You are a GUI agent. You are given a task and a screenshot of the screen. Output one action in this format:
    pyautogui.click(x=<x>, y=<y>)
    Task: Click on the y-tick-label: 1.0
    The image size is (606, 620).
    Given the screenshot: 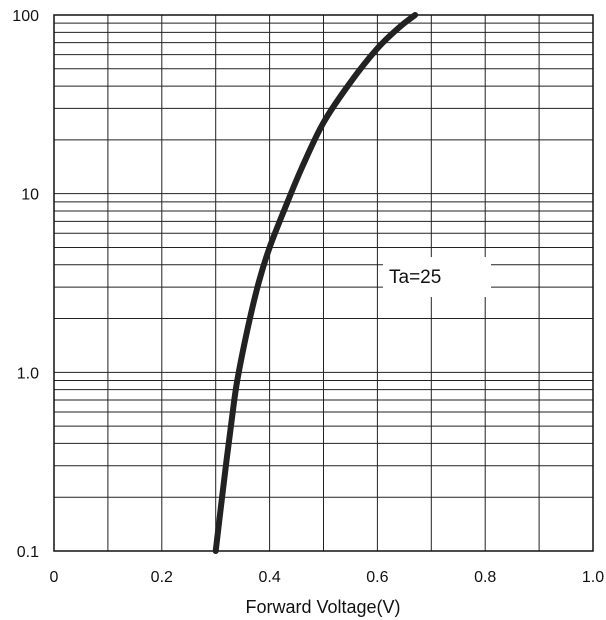 What is the action you would take?
    pyautogui.click(x=28, y=373)
    